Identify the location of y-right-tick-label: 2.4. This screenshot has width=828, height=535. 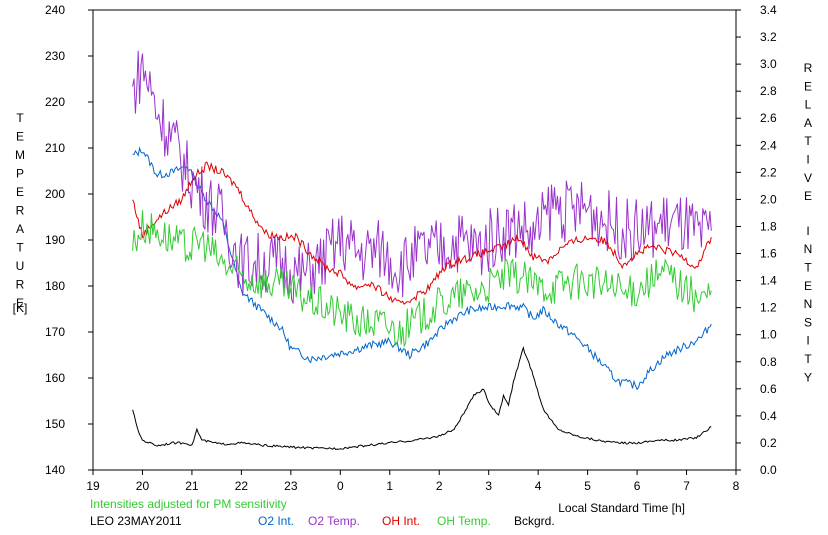
(768, 145).